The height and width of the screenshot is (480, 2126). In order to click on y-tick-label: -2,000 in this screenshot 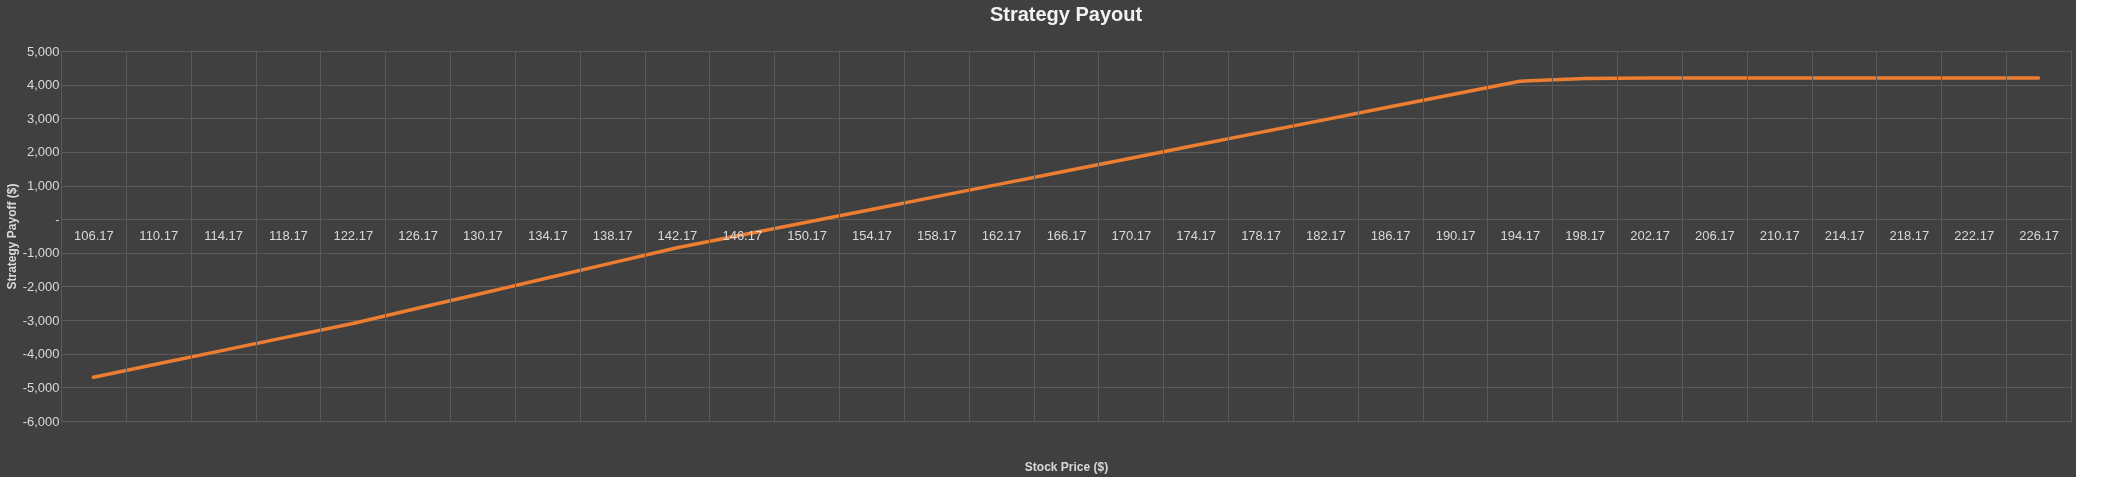, I will do `click(41, 286)`.